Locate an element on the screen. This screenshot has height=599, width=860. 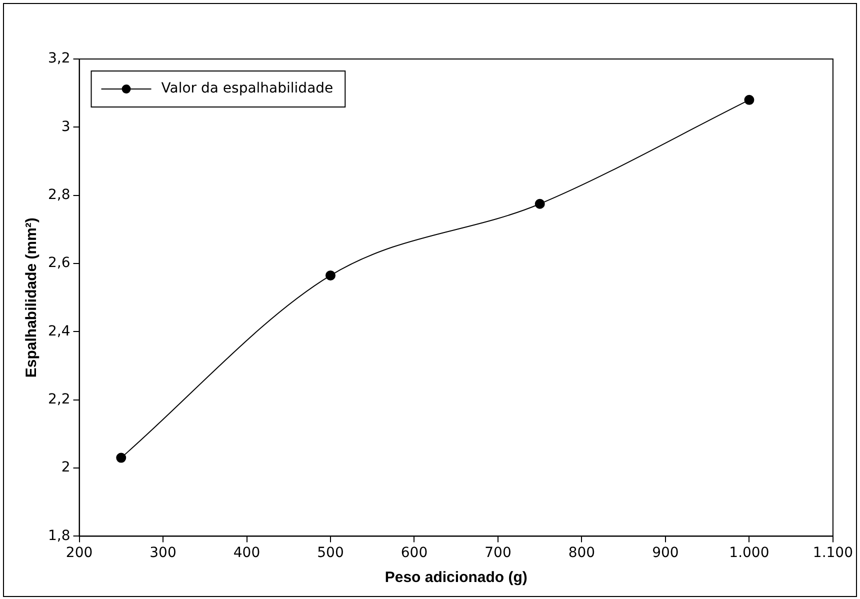
y-tick-label: 1,8 is located at coordinates (59, 536).